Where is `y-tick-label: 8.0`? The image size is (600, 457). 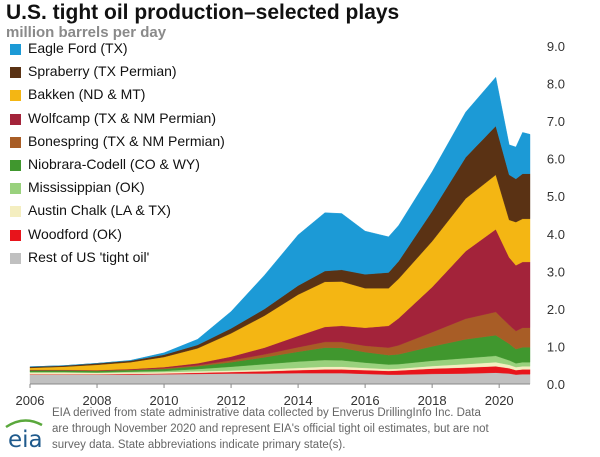
y-tick-label: 8.0 is located at coordinates (556, 84).